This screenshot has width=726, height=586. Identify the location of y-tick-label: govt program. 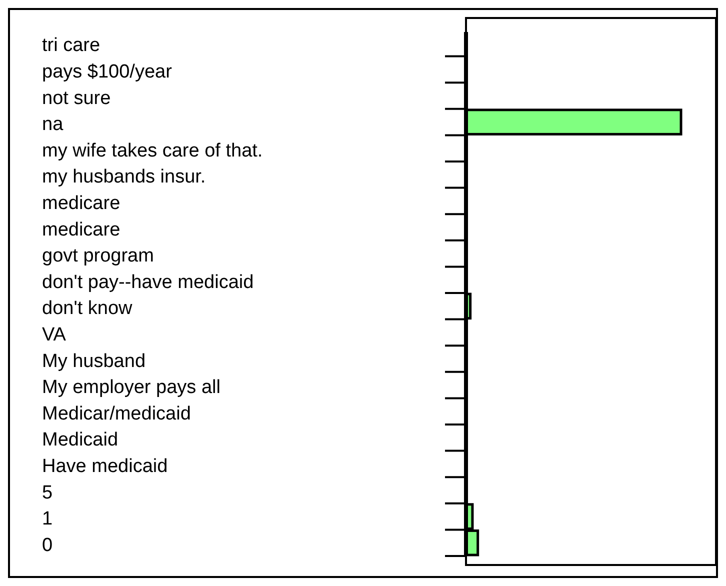
(98, 256).